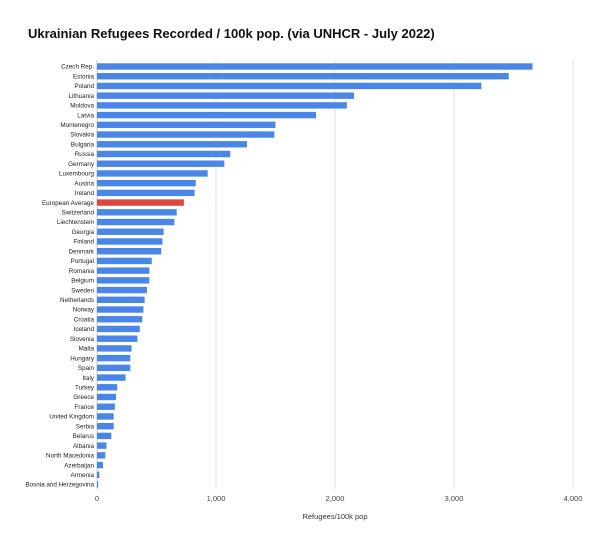 This screenshot has width=600, height=549. What do you see at coordinates (79, 465) in the screenshot?
I see `category-label: Azerbaijan` at bounding box center [79, 465].